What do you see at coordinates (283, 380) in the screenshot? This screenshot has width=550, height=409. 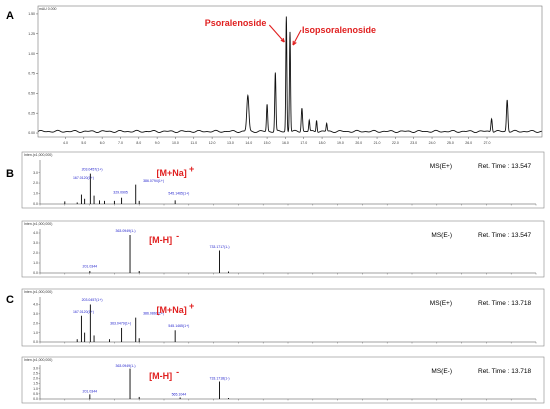 I see `spectrum-c2-frame` at bounding box center [283, 380].